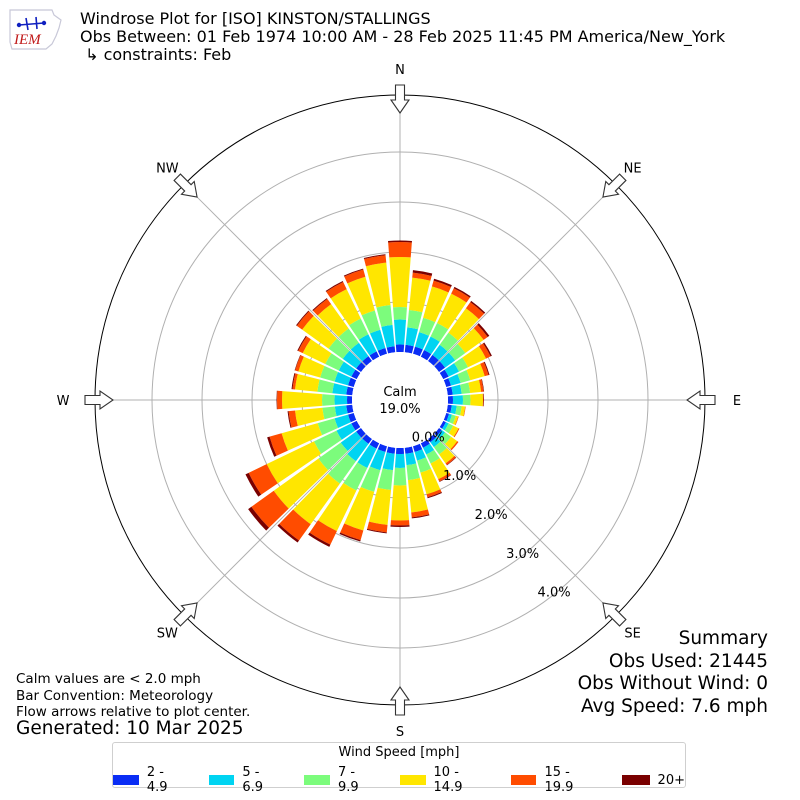  I want to click on legend-swatch, so click(635, 780).